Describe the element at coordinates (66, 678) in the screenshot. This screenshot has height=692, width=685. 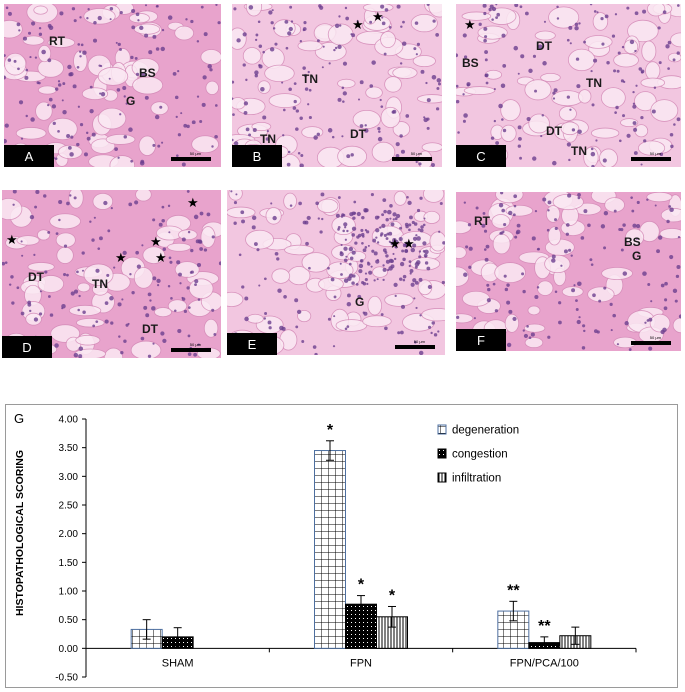
I see `y-tick-label: -0.50` at that location.